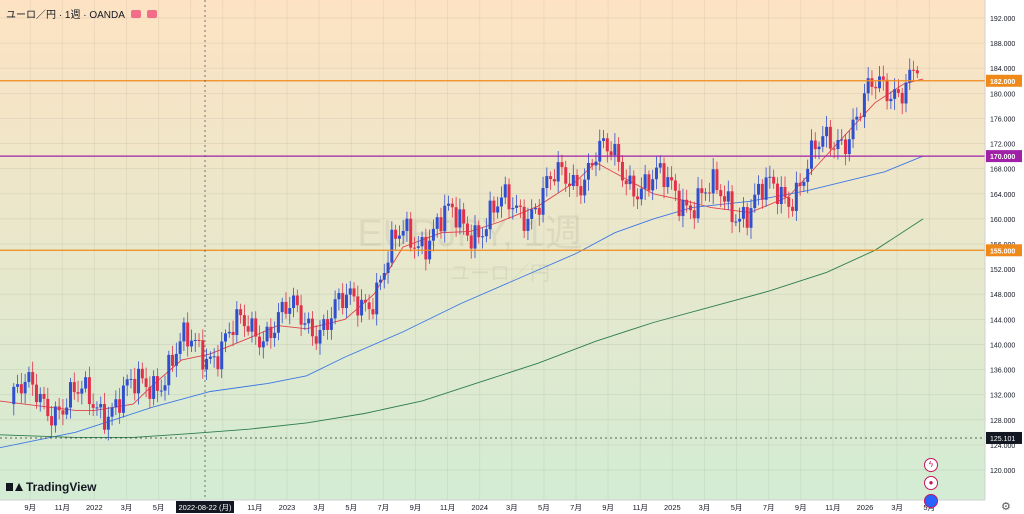 The width and height of the screenshot is (1024, 514). I want to click on time-tick-label: 3月, so click(512, 507).